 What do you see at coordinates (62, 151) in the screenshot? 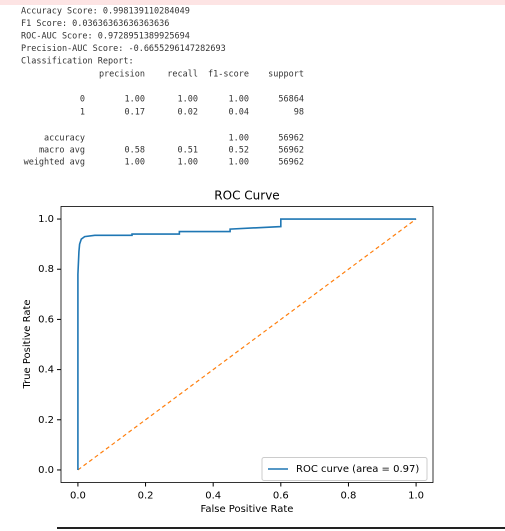
I see `report-row-label: macro avg` at bounding box center [62, 151].